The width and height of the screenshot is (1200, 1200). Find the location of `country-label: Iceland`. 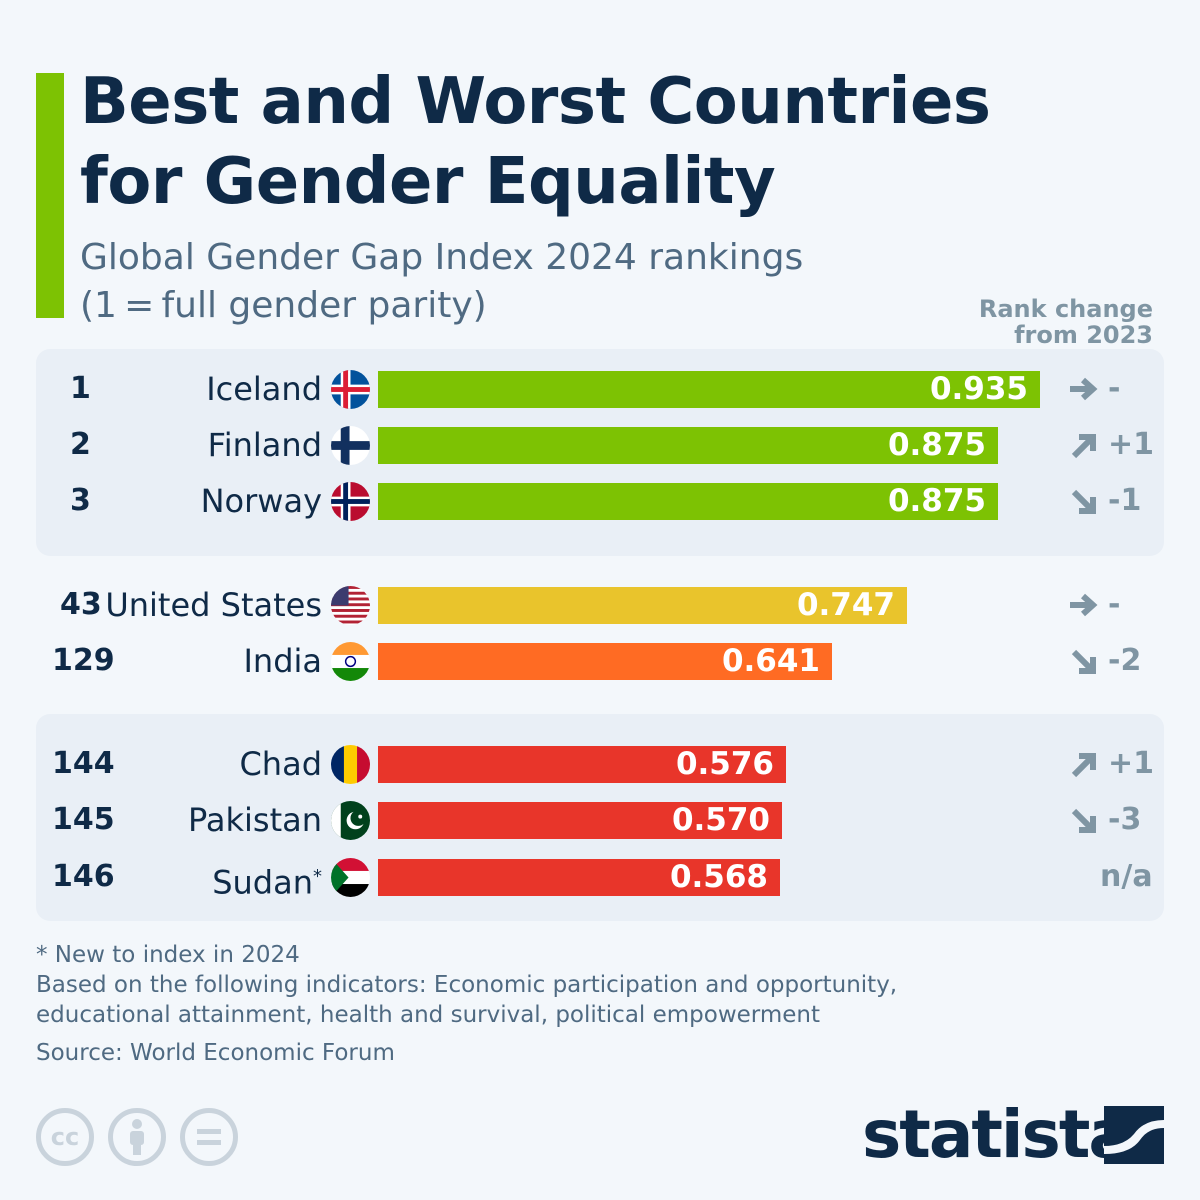

country-label: Iceland is located at coordinates (264, 389).